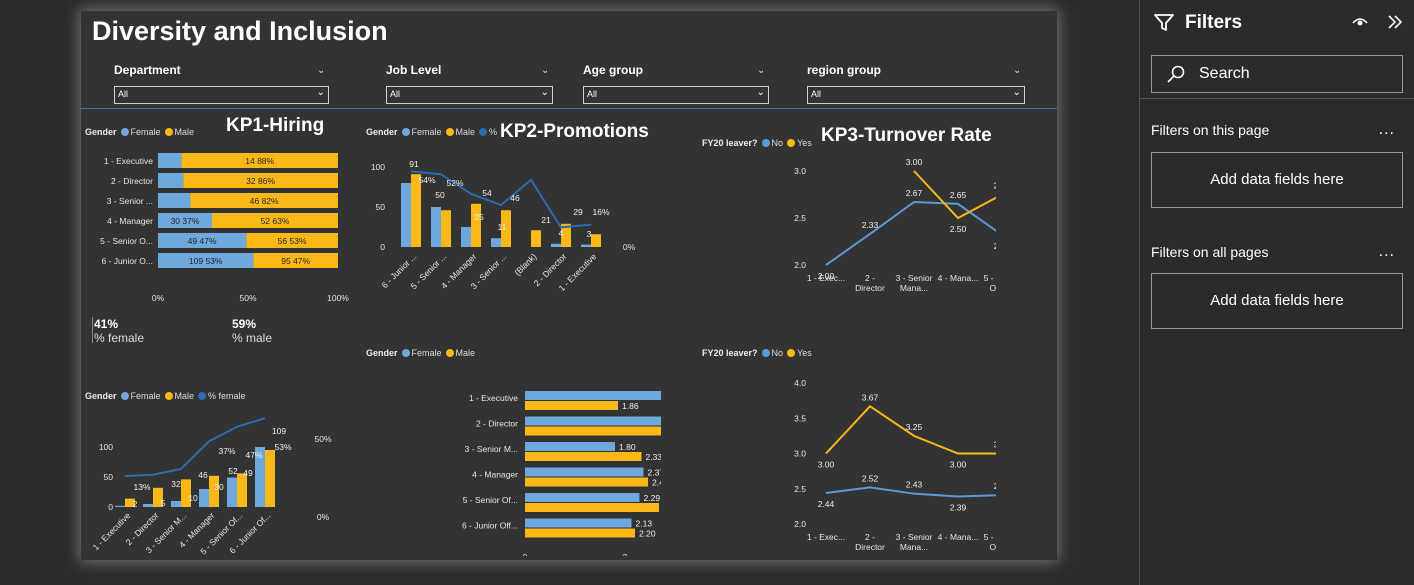  What do you see at coordinates (469, 95) in the screenshot?
I see `slicer-job-level-dropdown: All ⌄` at bounding box center [469, 95].